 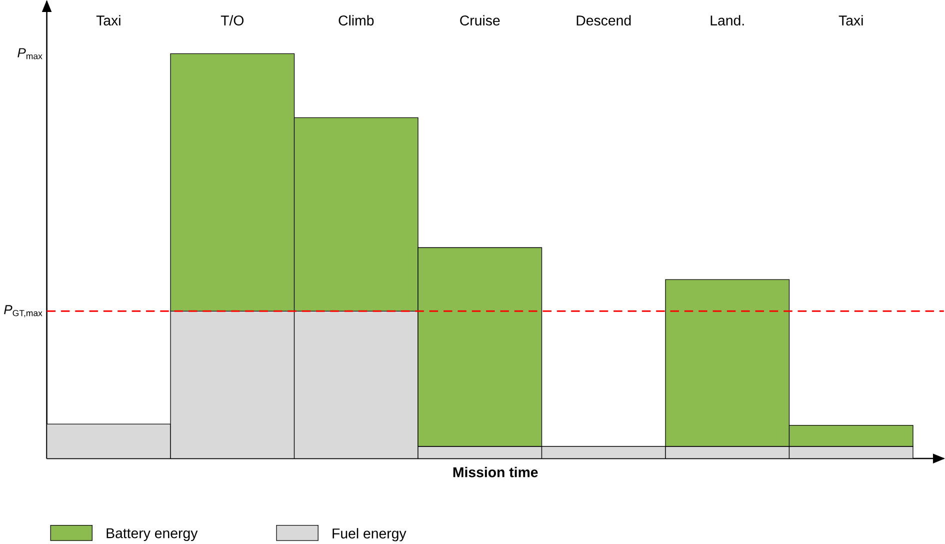 What do you see at coordinates (152, 534) in the screenshot?
I see `legend-label: Battery energy` at bounding box center [152, 534].